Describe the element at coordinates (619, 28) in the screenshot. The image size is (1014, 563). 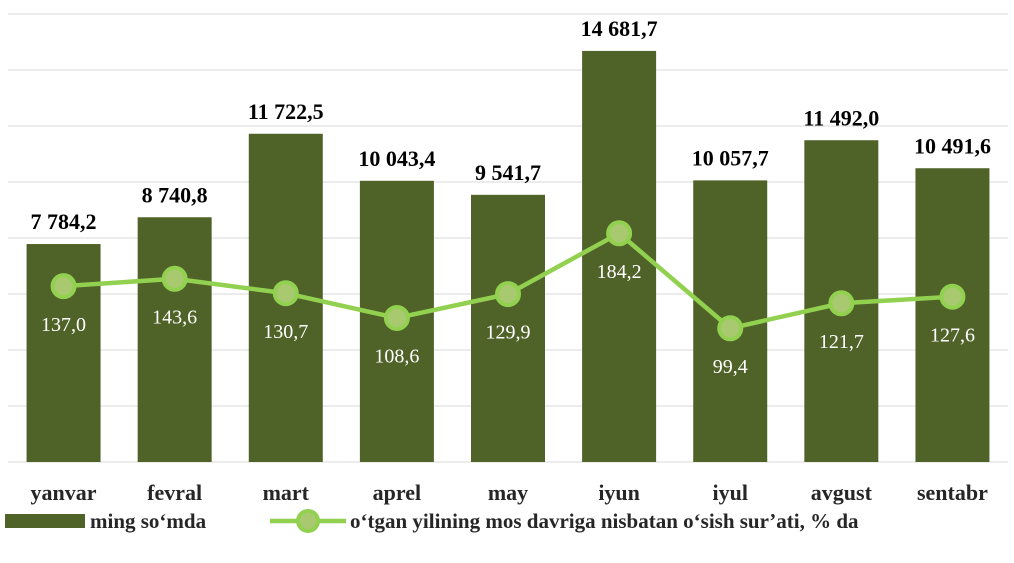
I see `bar-value-label: 14 681,7` at that location.